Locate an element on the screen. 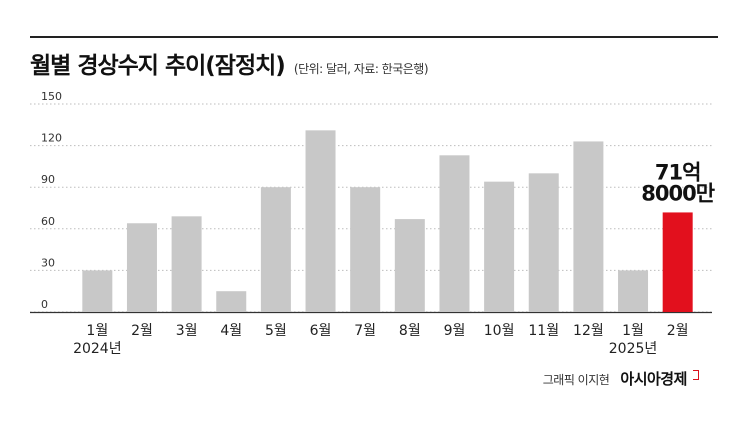 The image size is (745, 428). x-tick-label: 4월 is located at coordinates (231, 331).